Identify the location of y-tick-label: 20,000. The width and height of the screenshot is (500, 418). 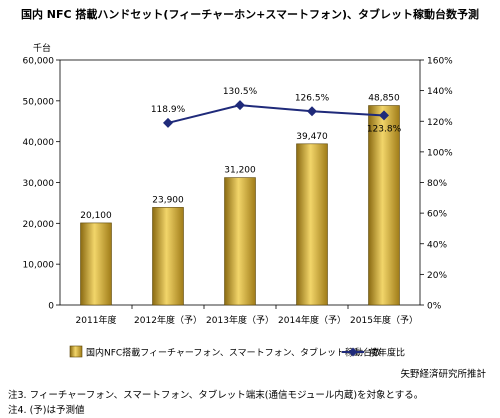
(39, 225).